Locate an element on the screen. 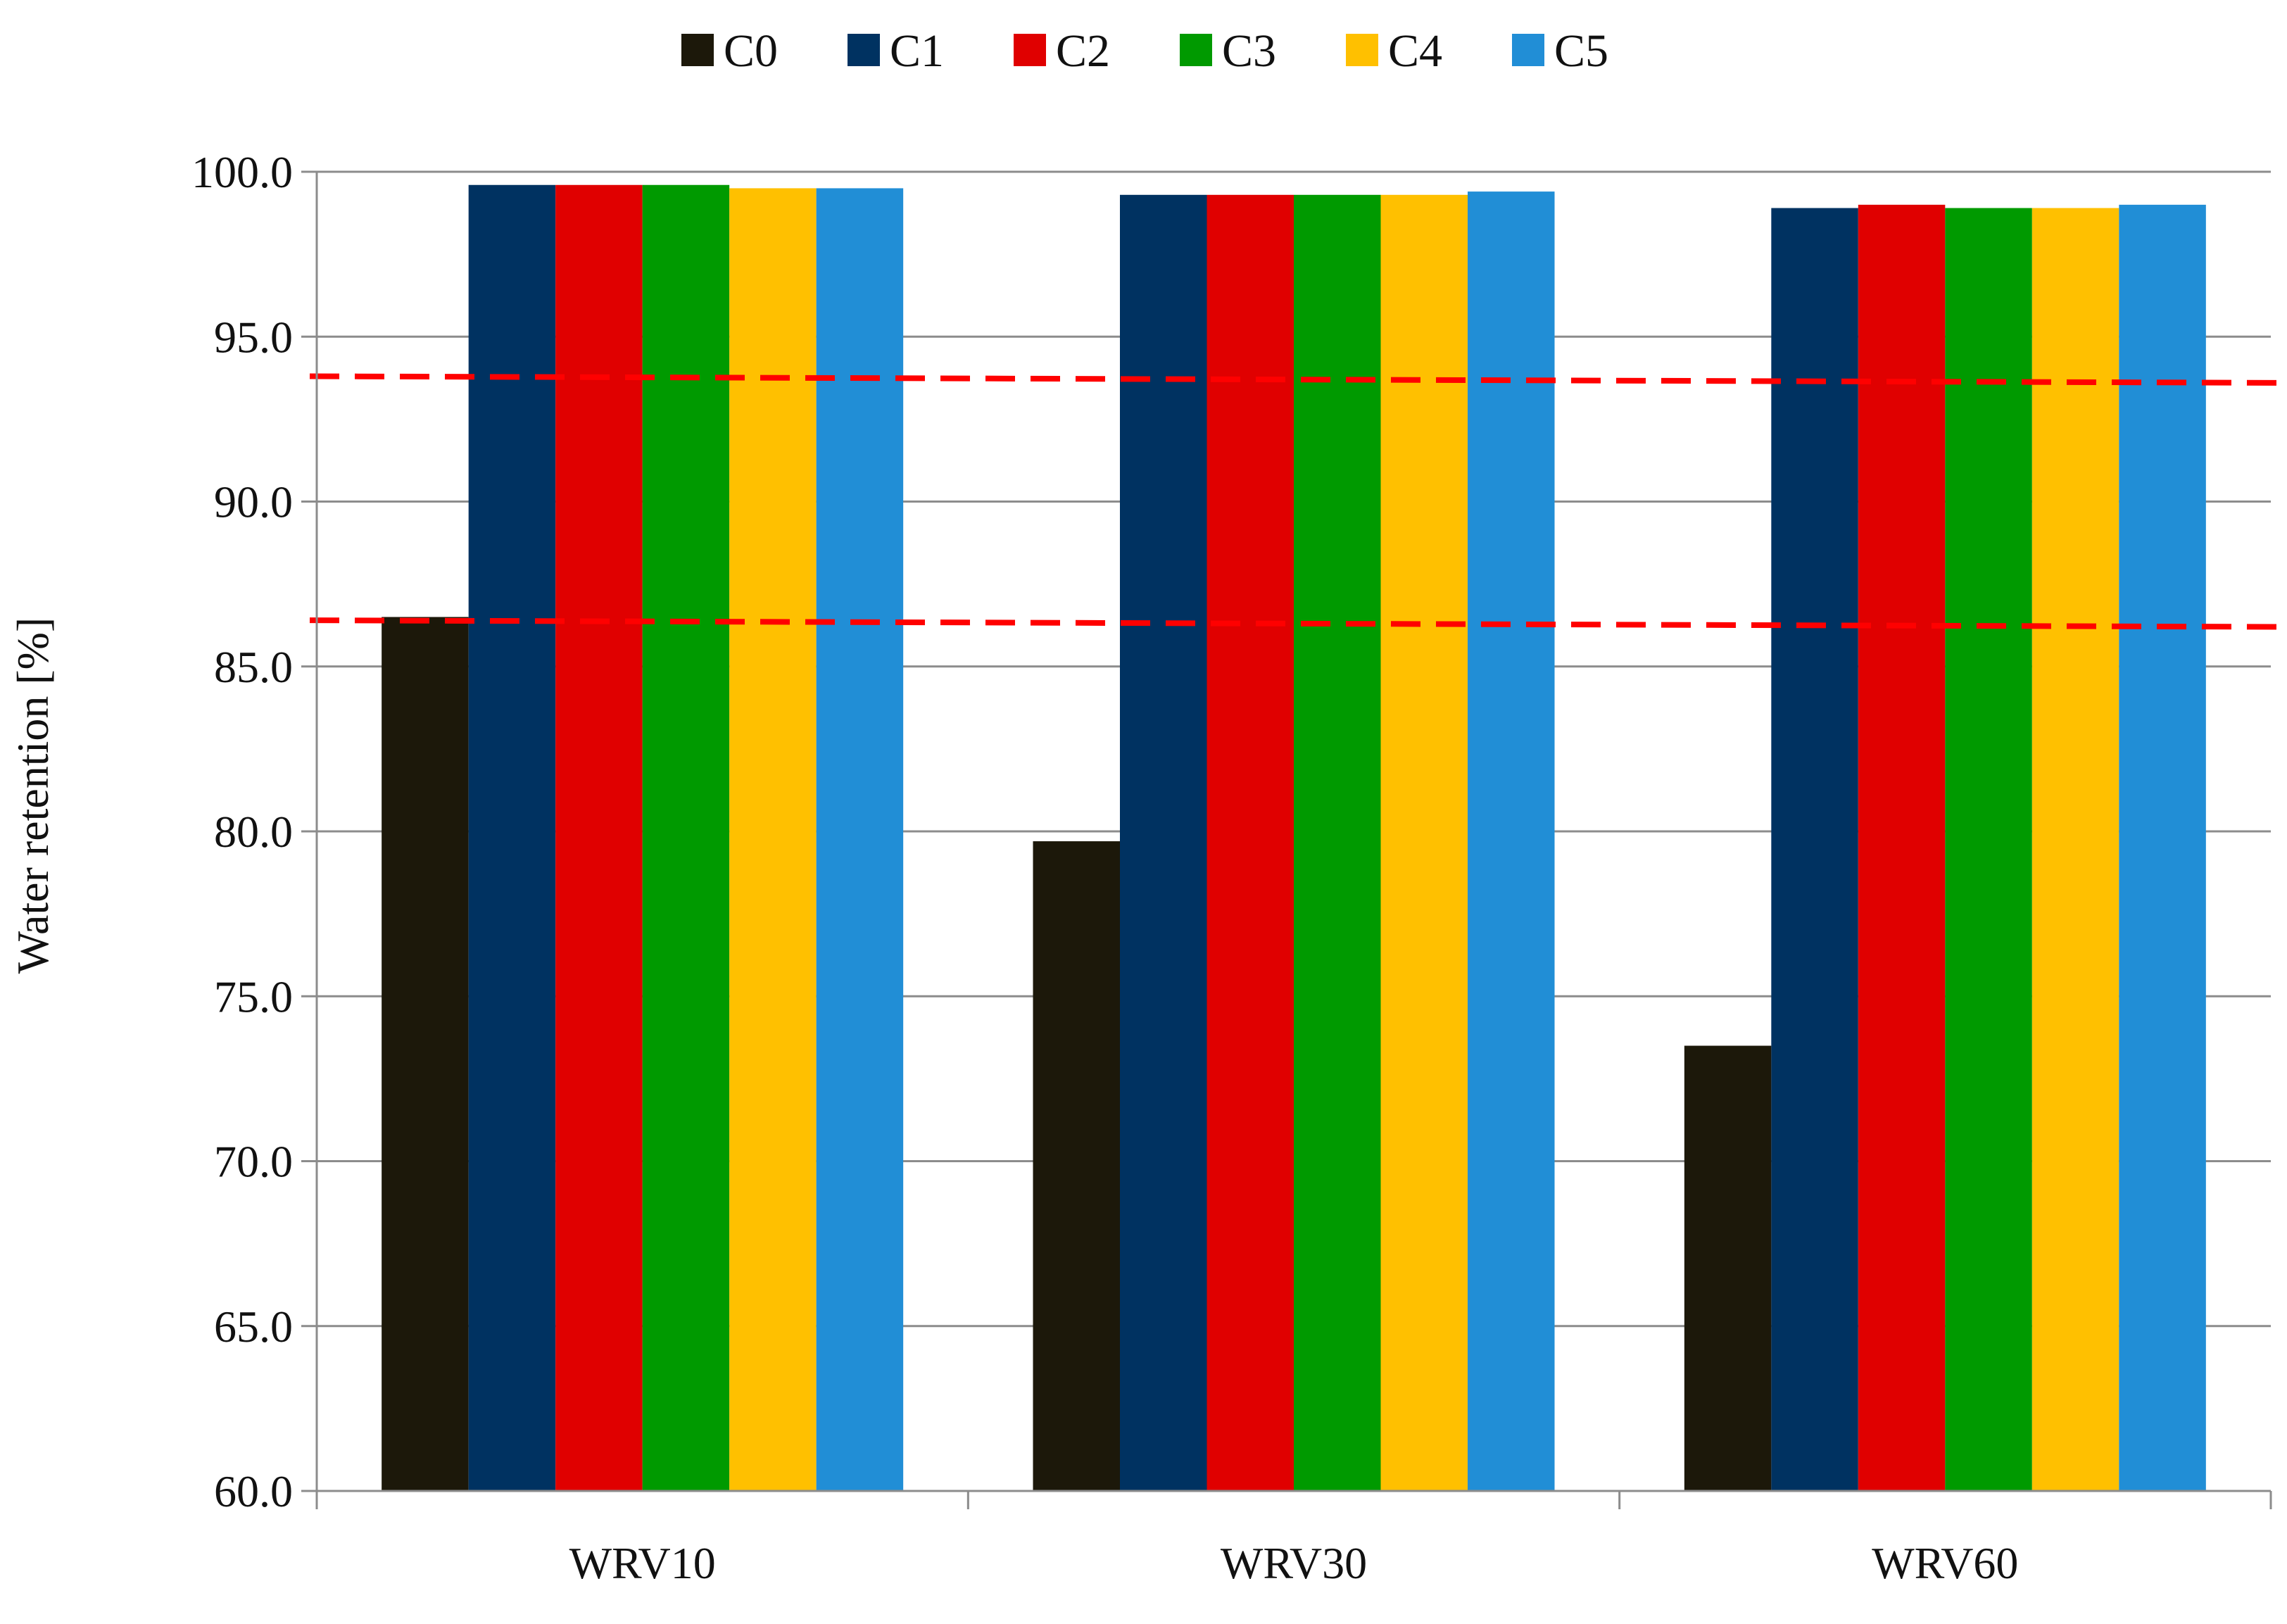  x-tick-label: WRV60 is located at coordinates (1945, 1563).